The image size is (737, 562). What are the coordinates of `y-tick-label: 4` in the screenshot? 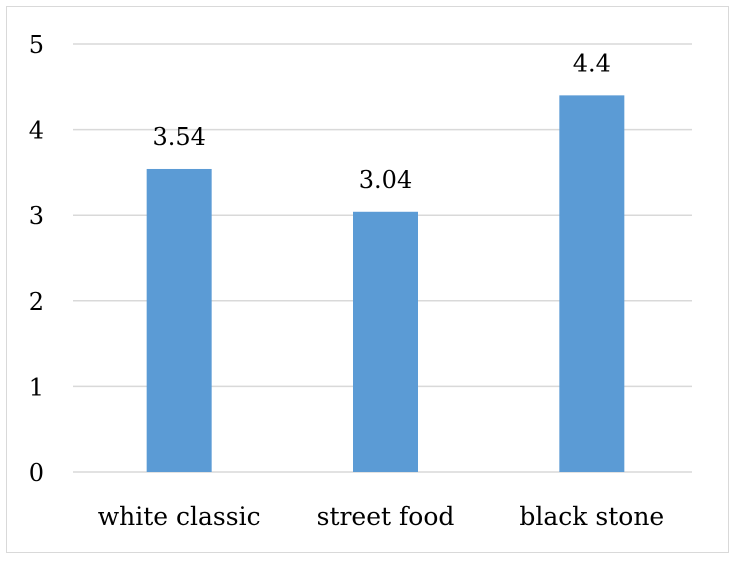 It's located at (36, 131).